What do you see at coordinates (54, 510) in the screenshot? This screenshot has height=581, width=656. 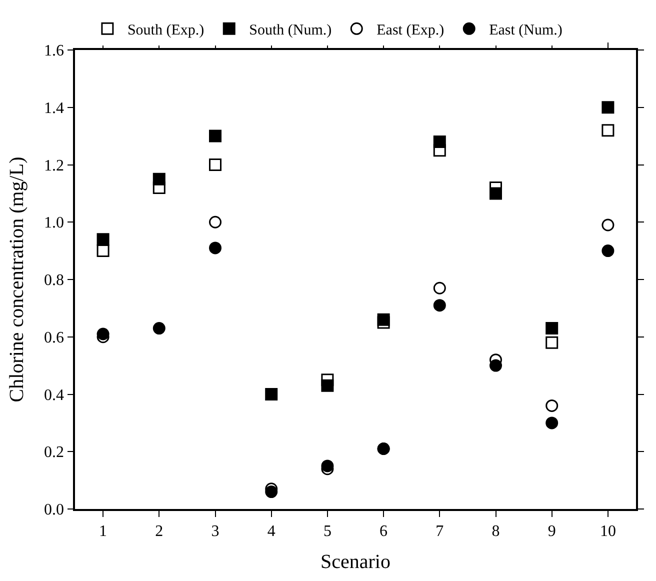 I see `y-tick-label: 0.0` at bounding box center [54, 510].